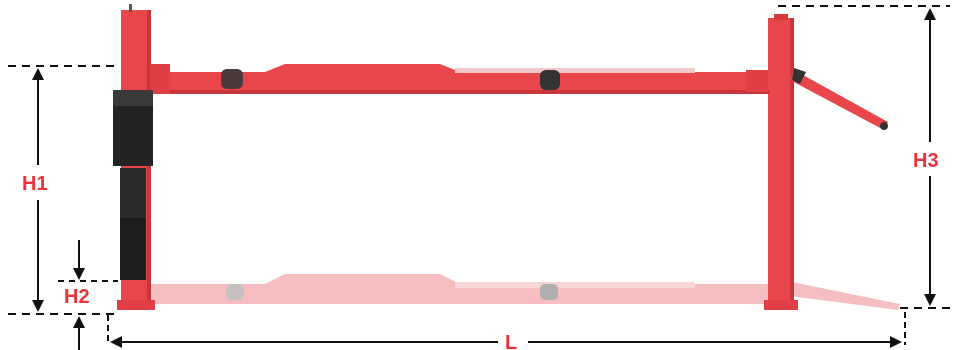 The width and height of the screenshot is (956, 350). Describe the element at coordinates (781, 162) in the screenshot. I see `right-post` at that location.